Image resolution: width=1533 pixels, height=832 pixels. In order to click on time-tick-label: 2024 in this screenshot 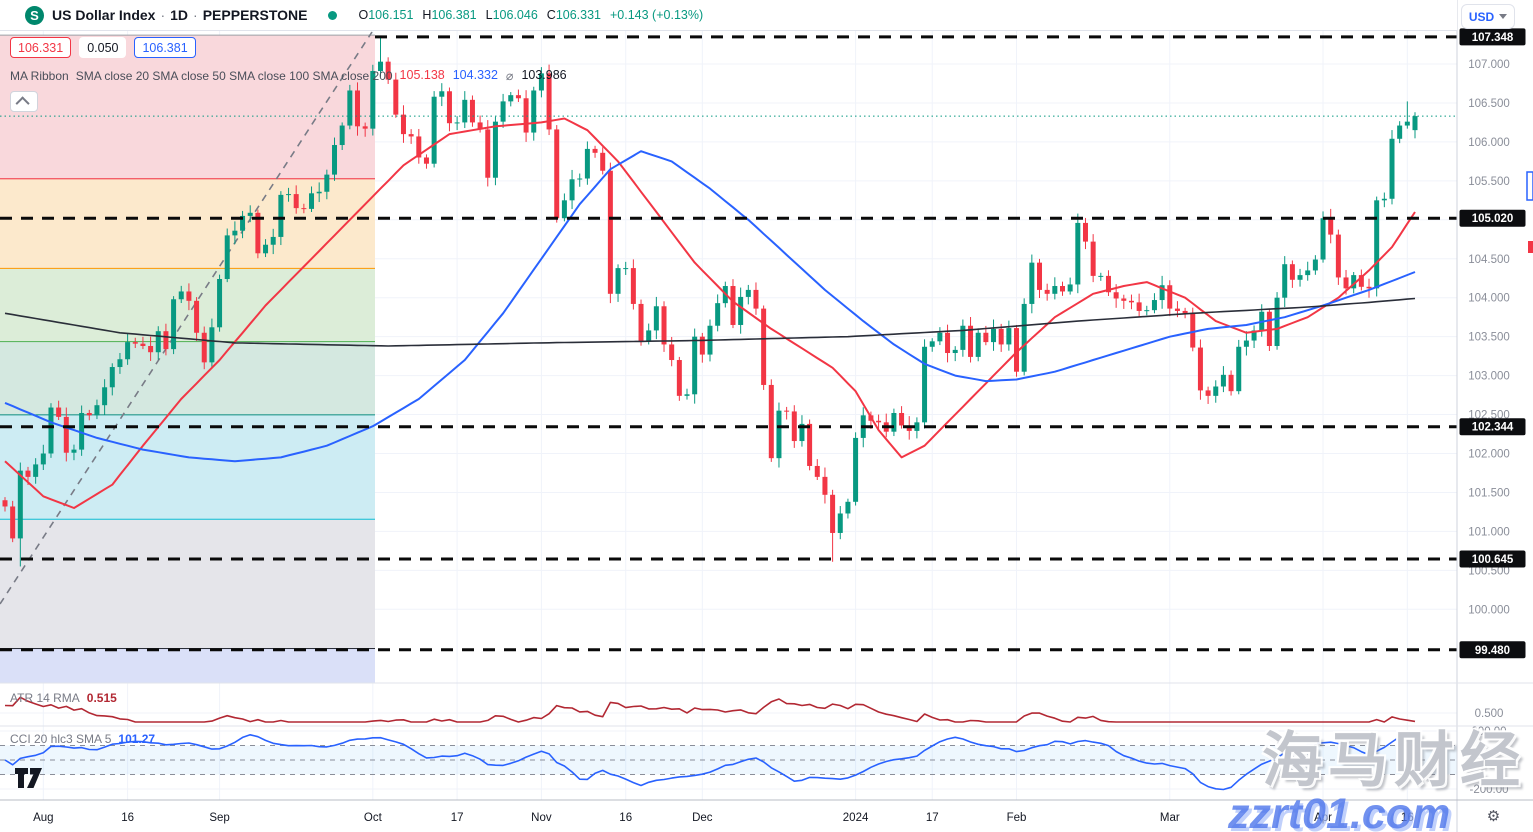, I will do `click(856, 818)`.